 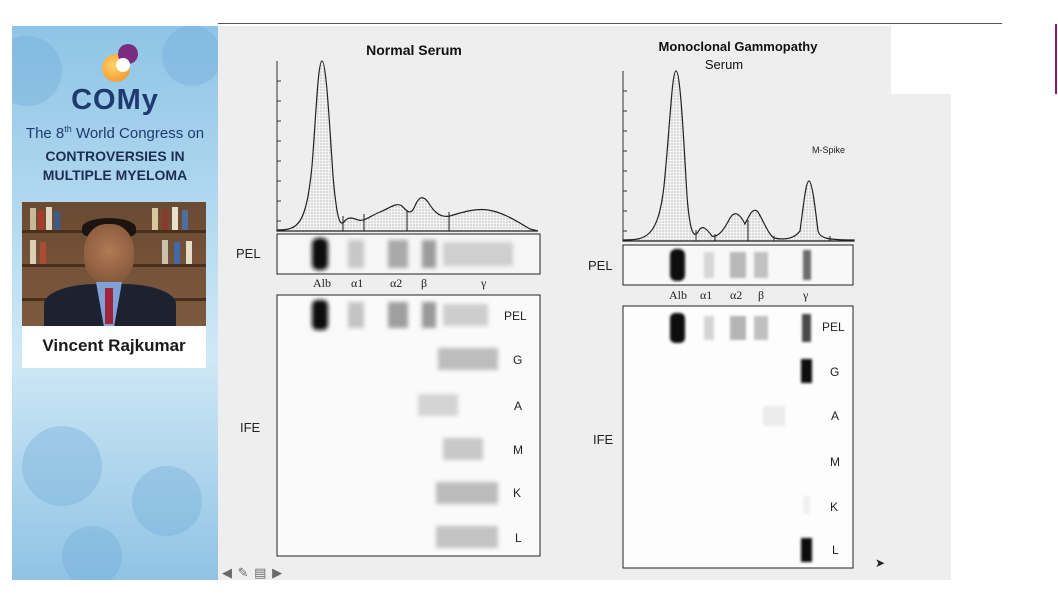 I want to click on slide-corner, so click(x=921, y=60).